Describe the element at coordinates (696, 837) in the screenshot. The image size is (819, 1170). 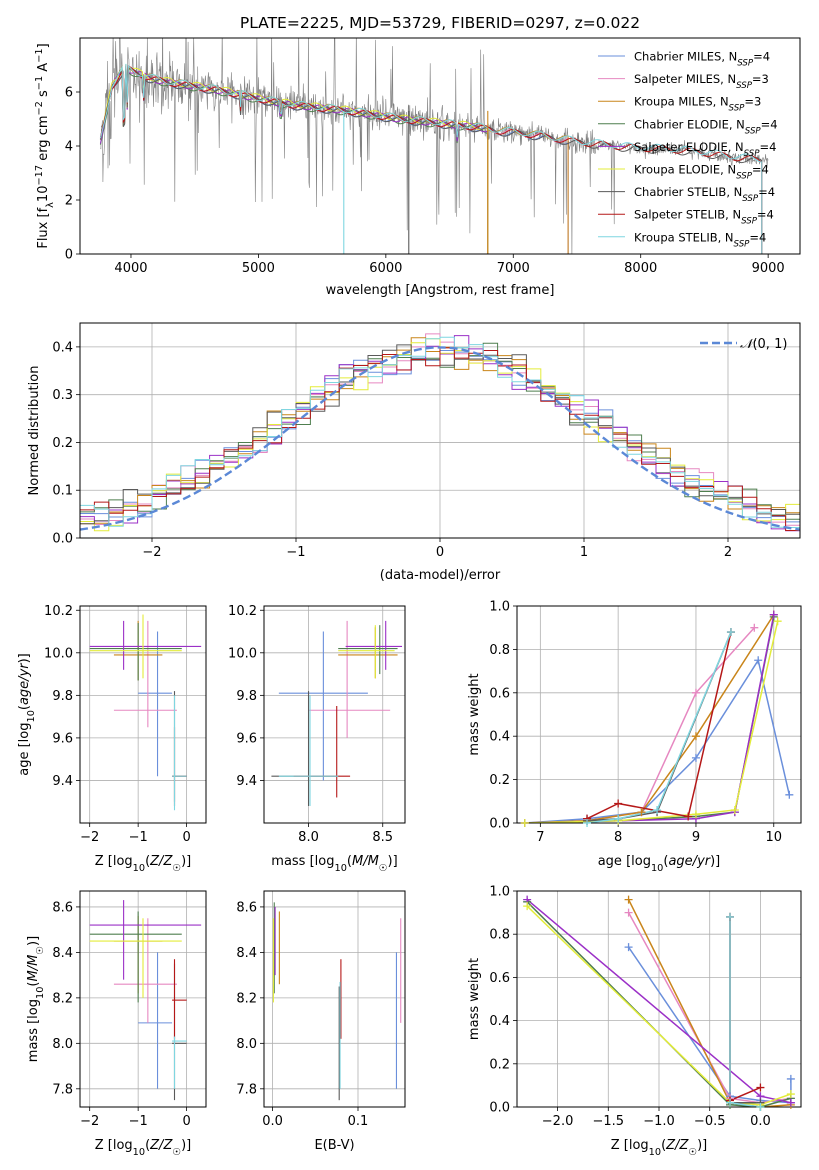
I see `x-tick-label: 9` at that location.